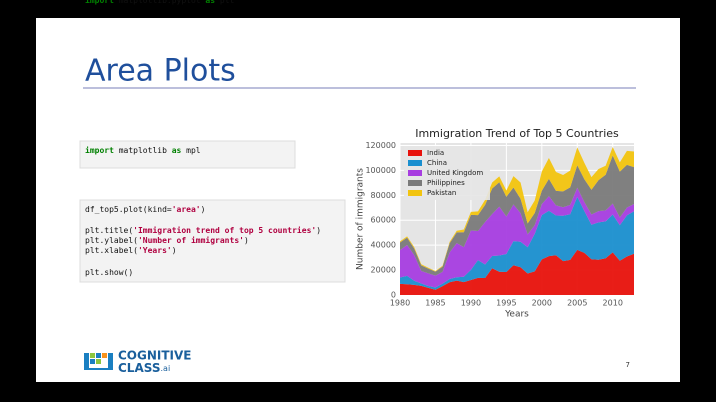 This screenshot has height=402, width=716. Describe the element at coordinates (191, 240) in the screenshot. I see `code-token: 'Number of immigrants'` at that location.